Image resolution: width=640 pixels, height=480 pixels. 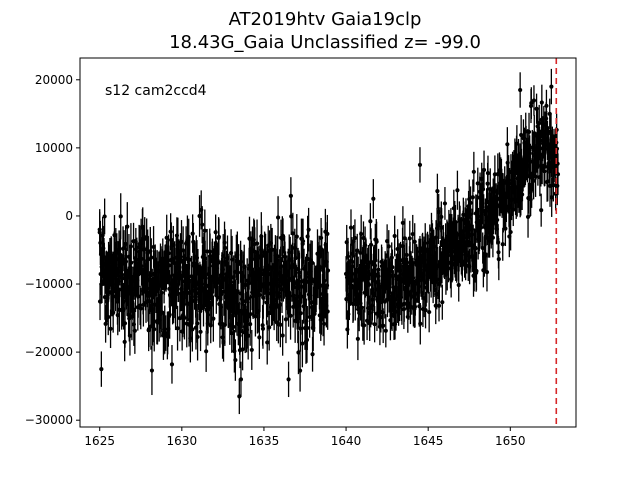 What do you see at coordinates (428, 441) in the screenshot?
I see `x-tick-label: 1645` at bounding box center [428, 441].